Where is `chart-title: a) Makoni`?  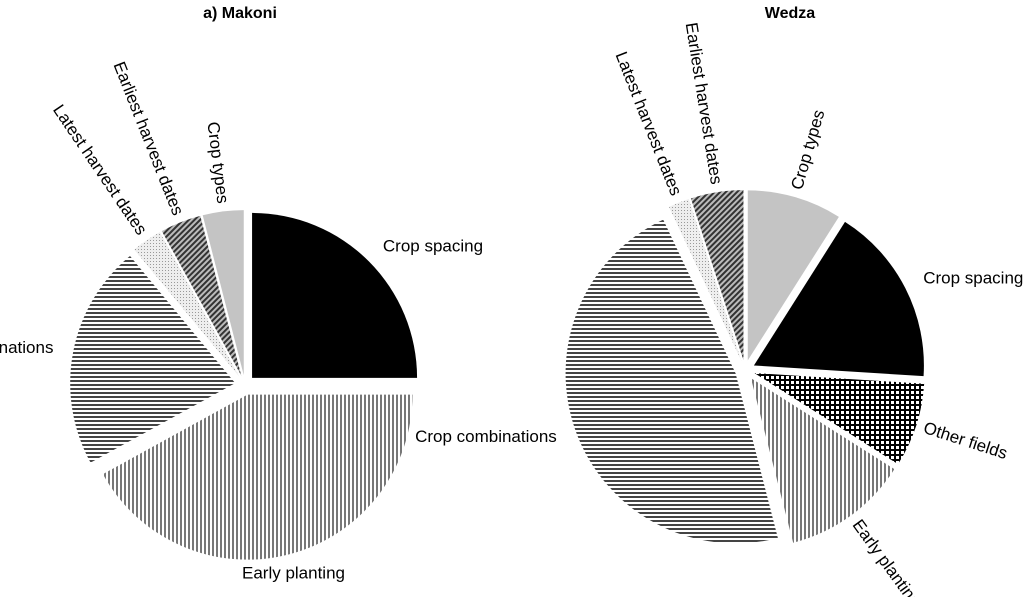
chart-title: a) Makoni is located at coordinates (240, 13).